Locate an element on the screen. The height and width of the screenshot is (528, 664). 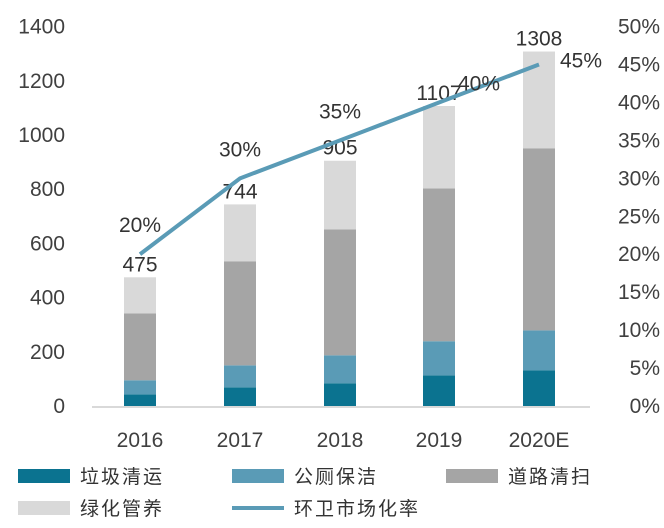
x-tick-label: 2017 is located at coordinates (240, 440).